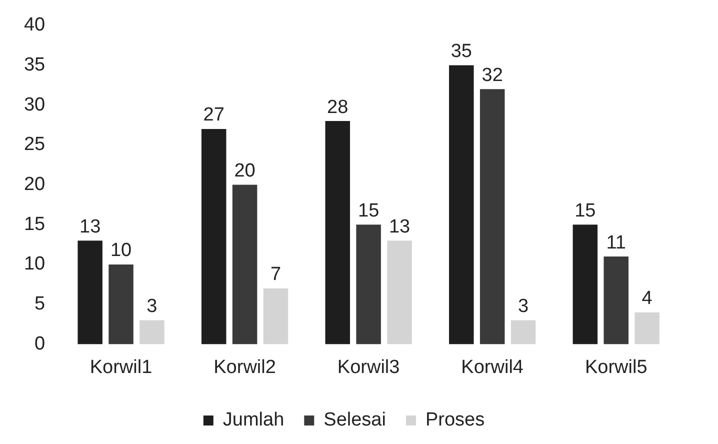 The image size is (718, 444). Describe the element at coordinates (616, 367) in the screenshot. I see `x-tick-label: Korwil5` at that location.